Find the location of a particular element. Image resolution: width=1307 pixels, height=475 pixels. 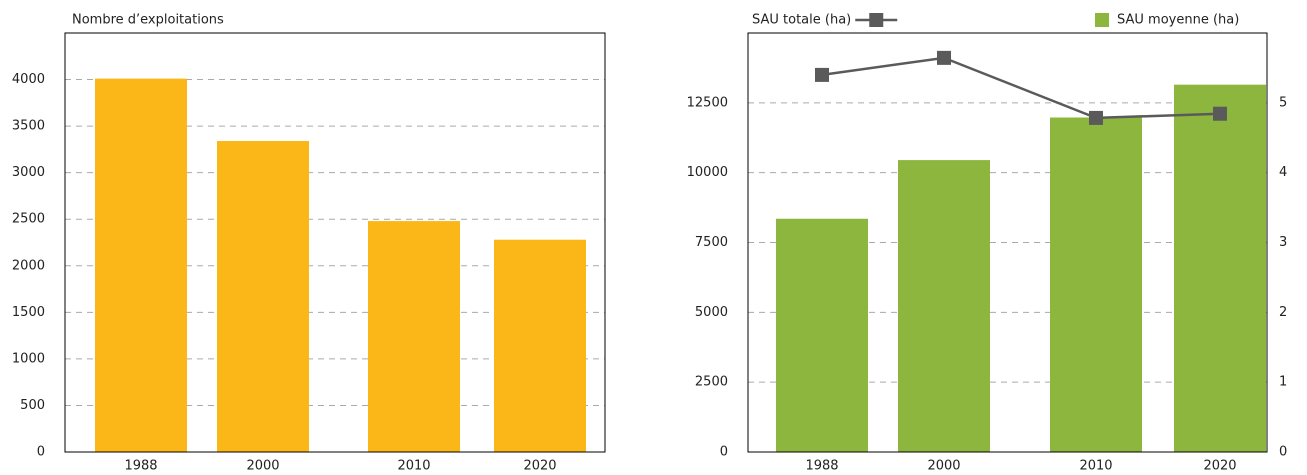

y2-tick-label: 1 is located at coordinates (1283, 382).